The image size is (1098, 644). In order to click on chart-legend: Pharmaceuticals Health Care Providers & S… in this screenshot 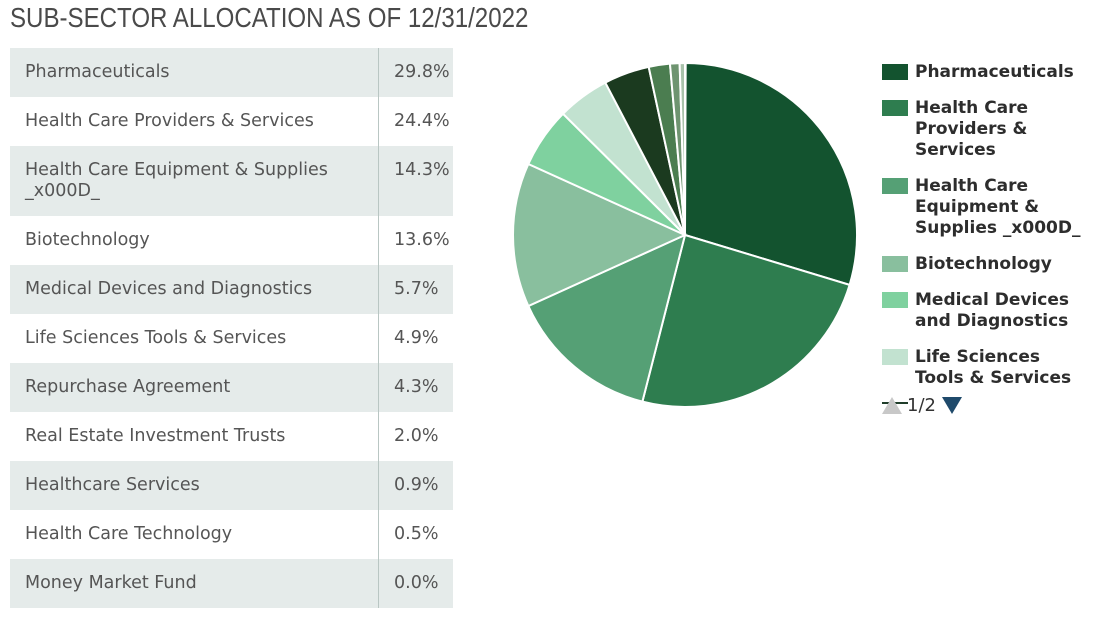, I will do `click(988, 233)`.